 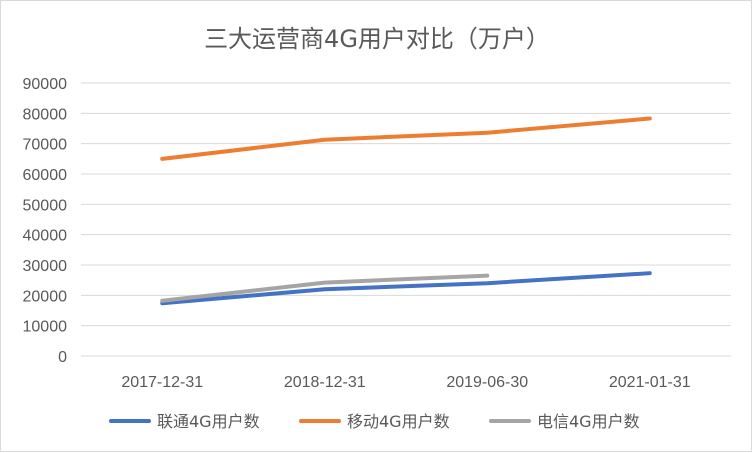 I want to click on legend: 联通4G用户数 移动4G用户数 电信4G用户数, so click(x=374, y=421).